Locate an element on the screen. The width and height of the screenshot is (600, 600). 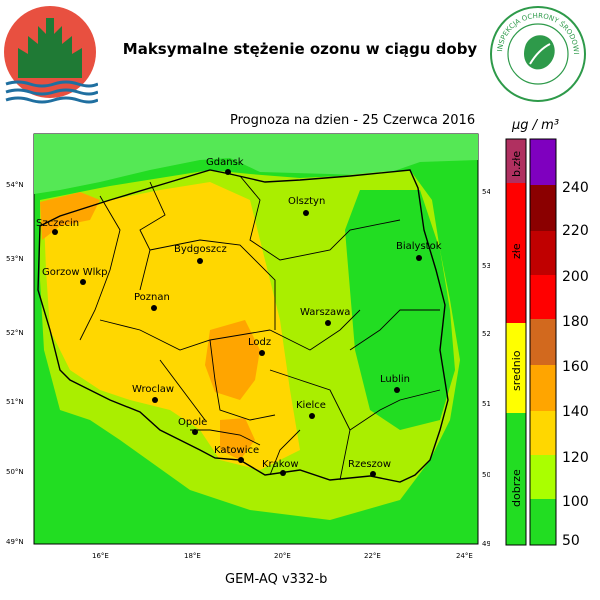
legend-value: 160 is located at coordinates (575, 367).